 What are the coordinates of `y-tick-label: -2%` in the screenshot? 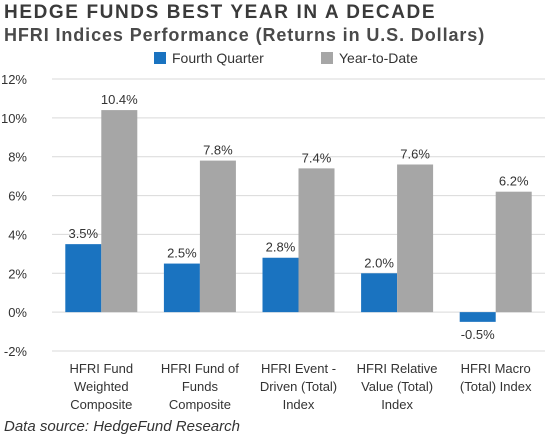 It's located at (16, 351).